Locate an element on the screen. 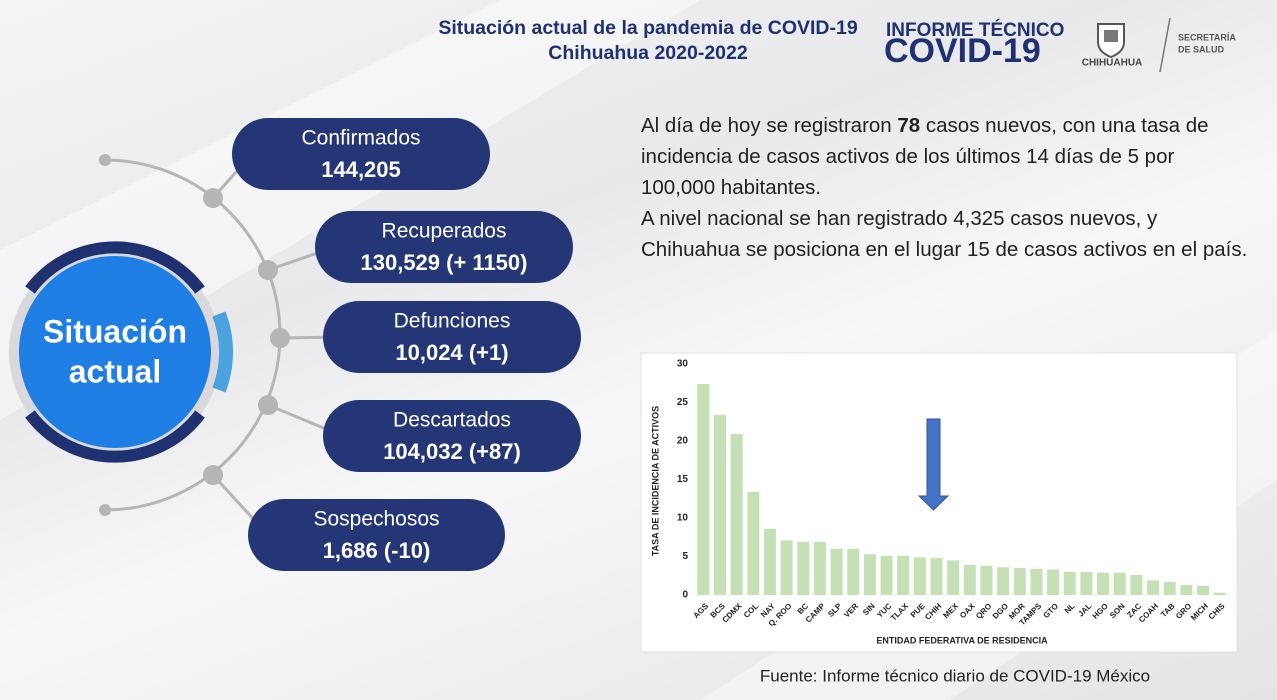 The image size is (1277, 700). y-tick-label: 0 is located at coordinates (685, 595).